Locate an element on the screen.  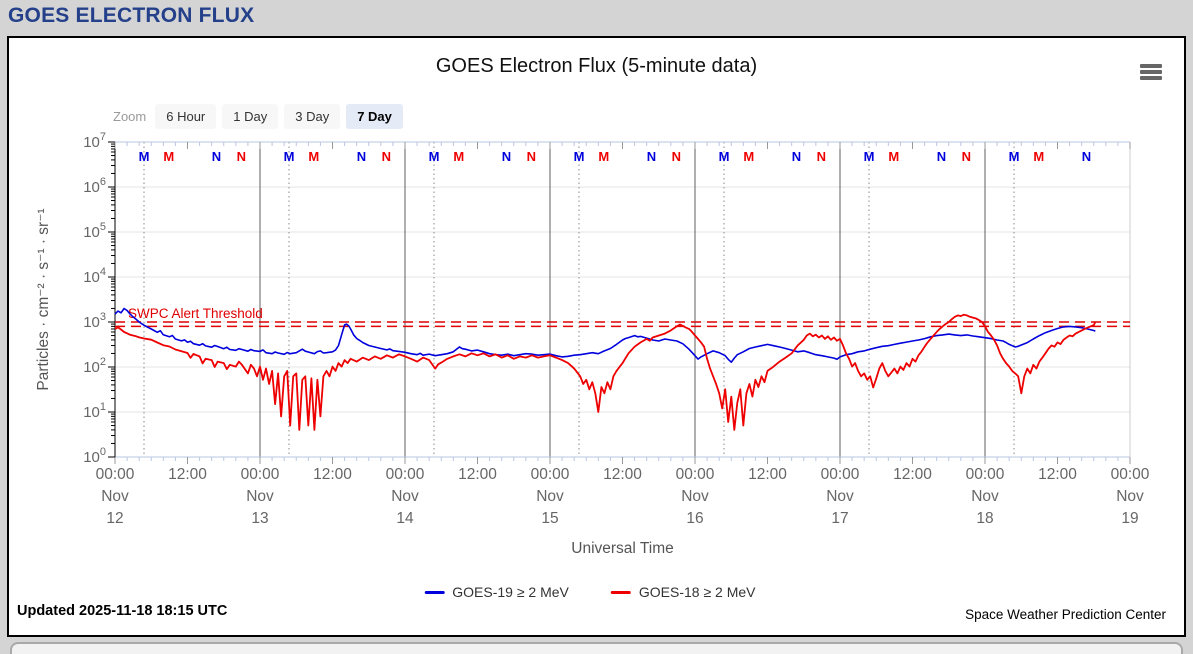
y-tick-label: 10⁵ is located at coordinates (94, 231).